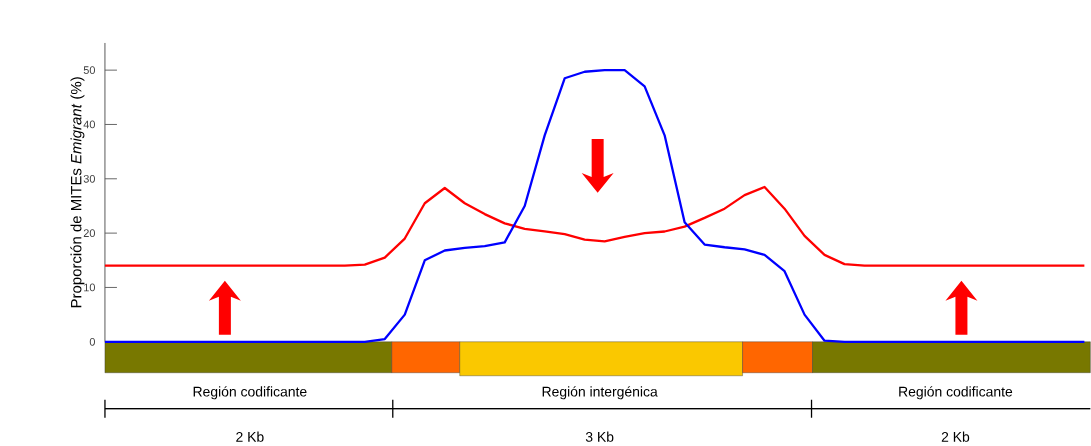  What do you see at coordinates (600, 393) in the screenshot?
I see `text: Región intergénica` at bounding box center [600, 393].